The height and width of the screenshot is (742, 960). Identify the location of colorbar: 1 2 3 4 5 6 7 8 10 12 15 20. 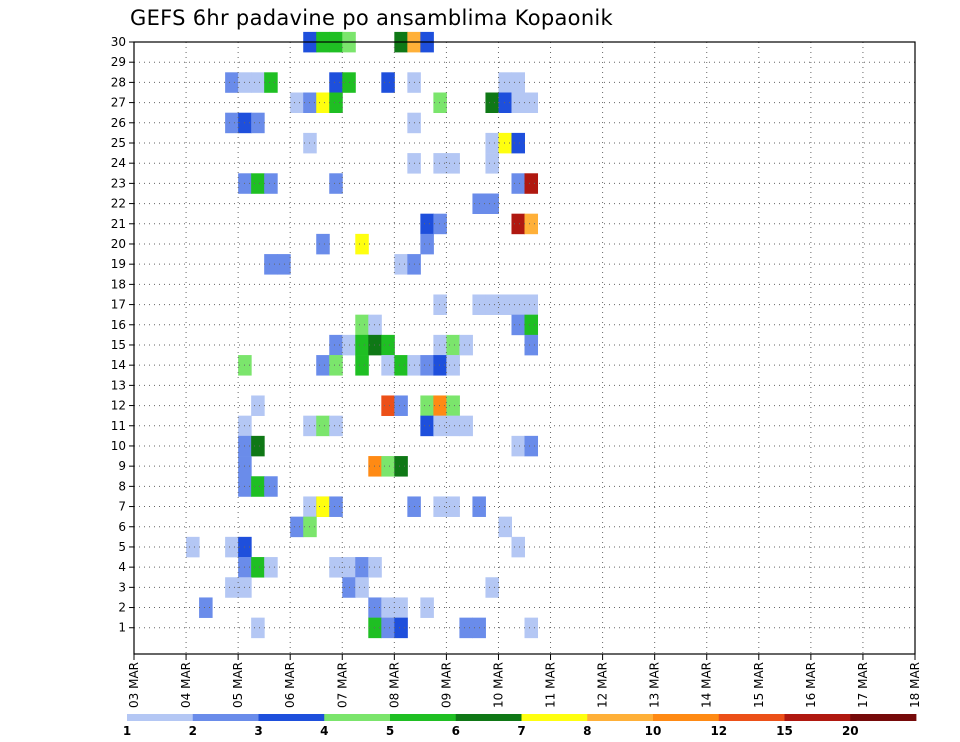
(520, 726).